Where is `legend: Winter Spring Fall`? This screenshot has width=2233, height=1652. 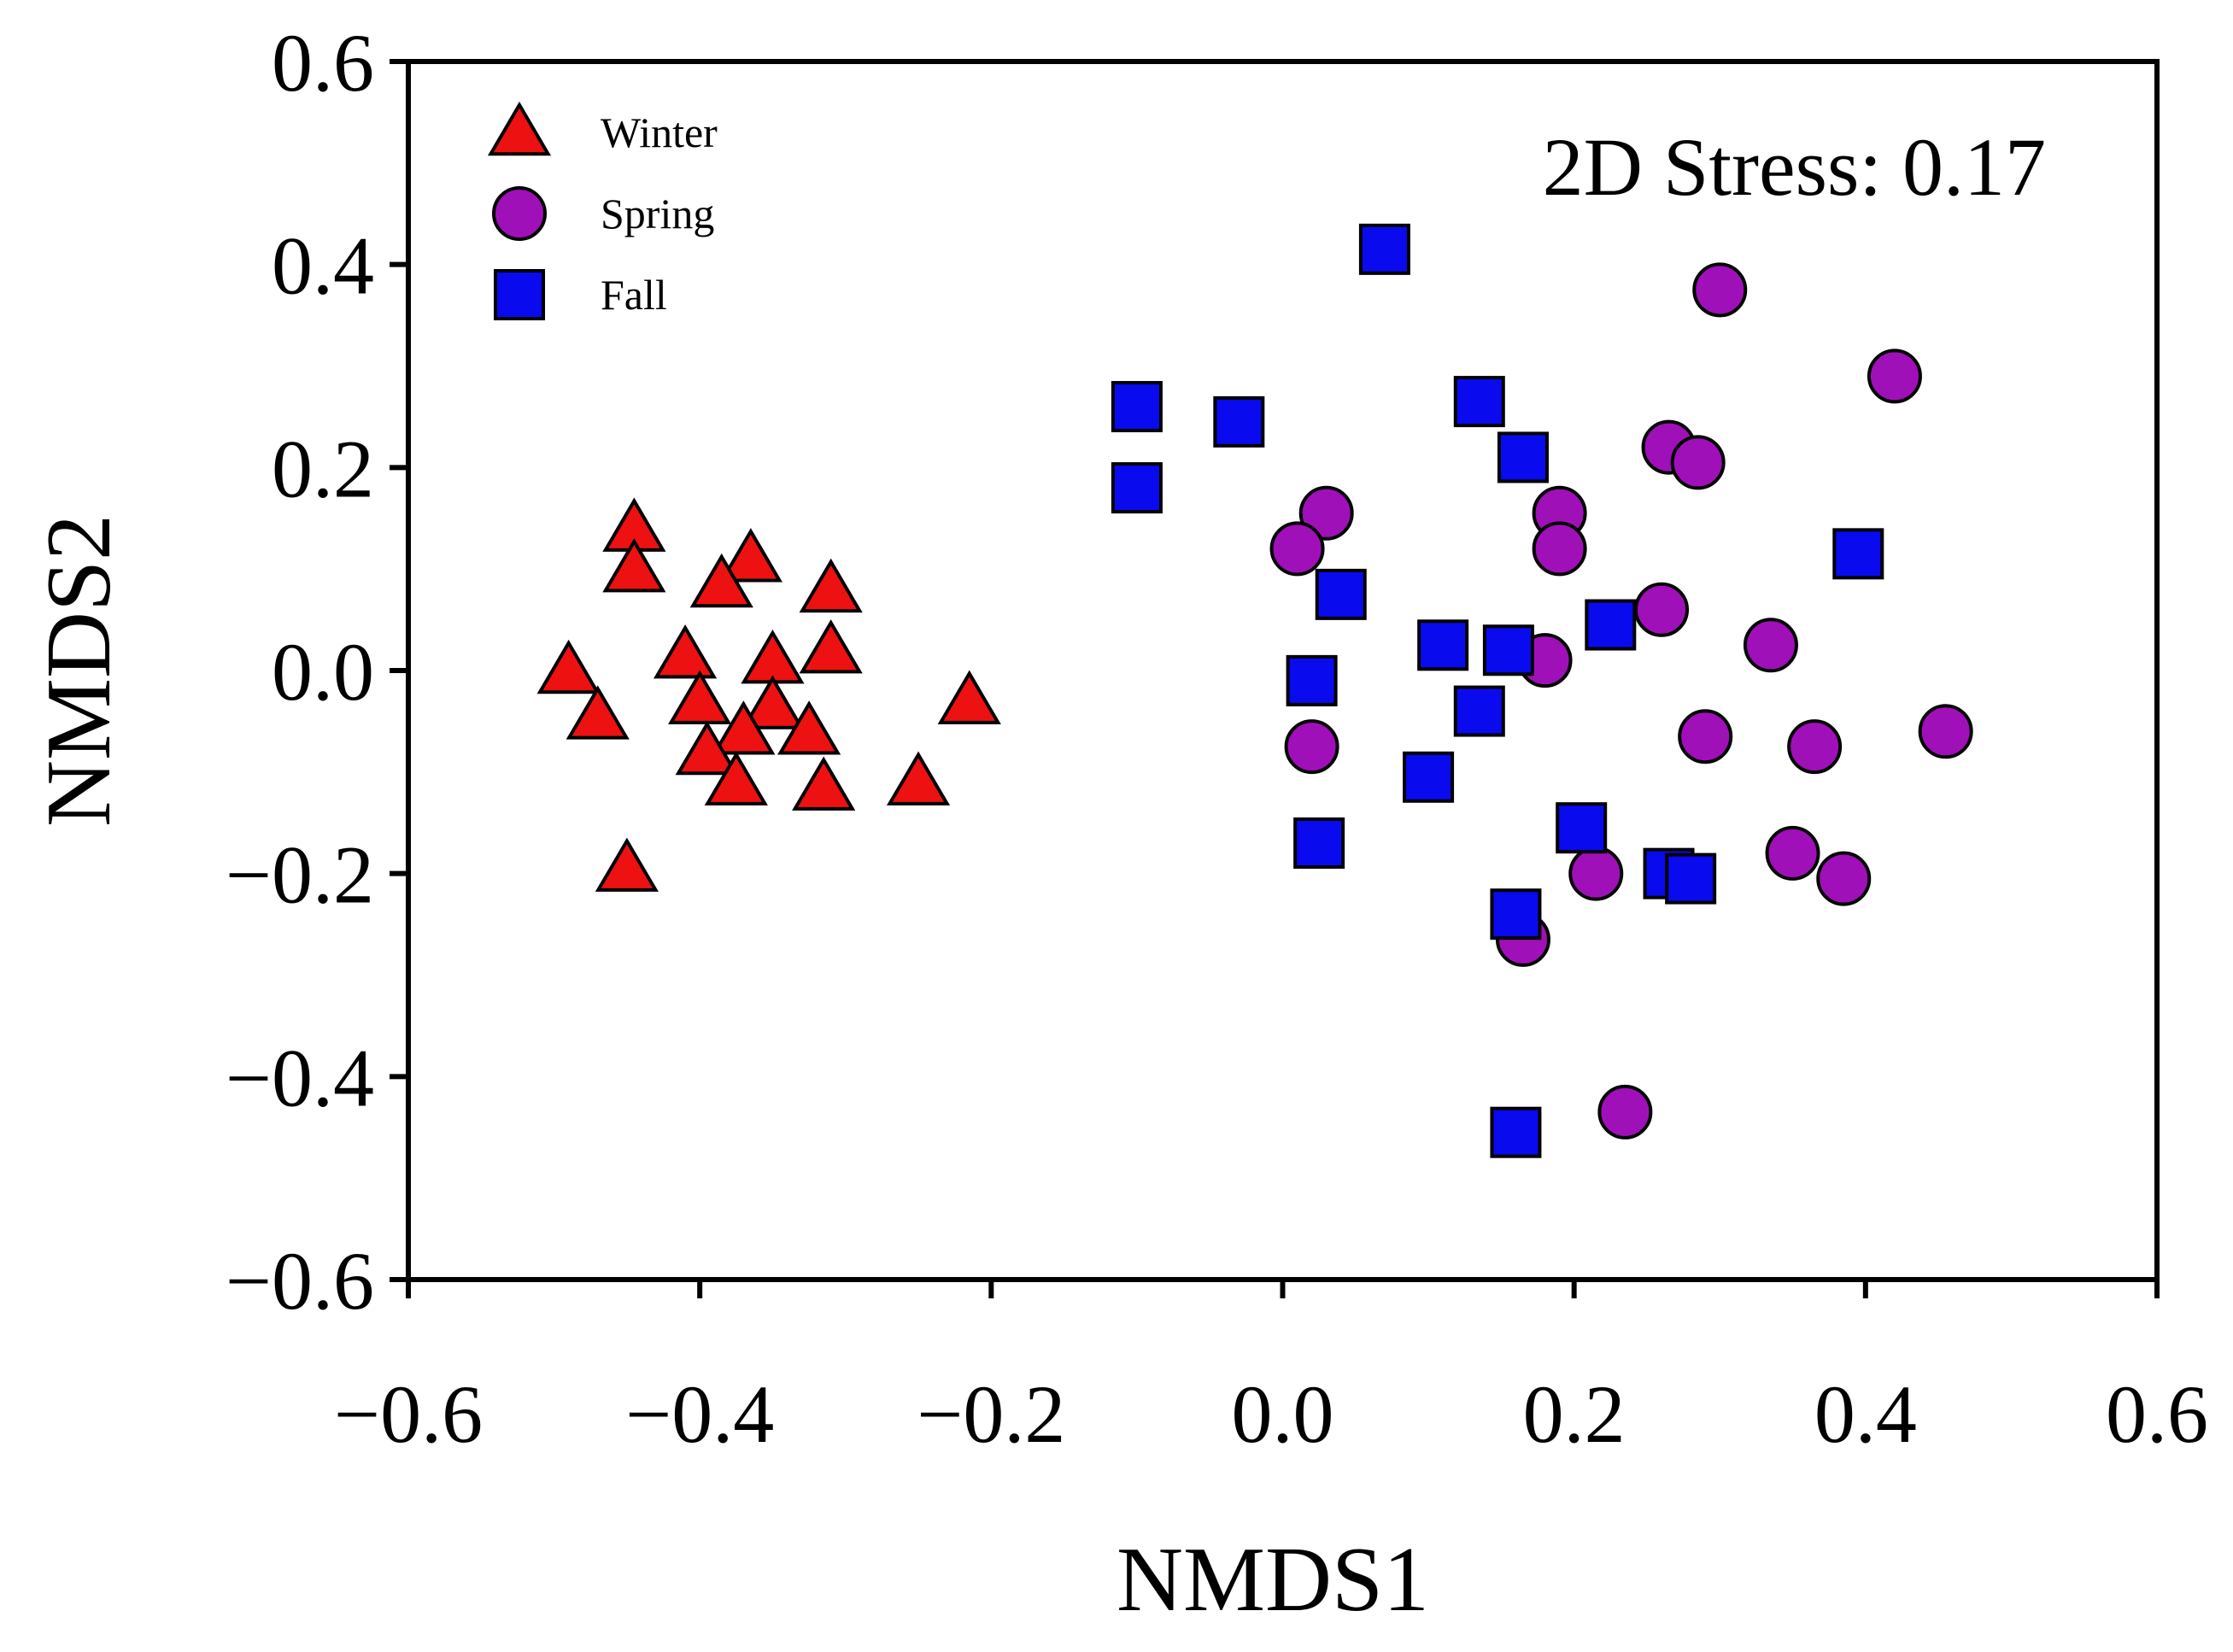
legend: Winter Spring Fall is located at coordinates (602, 210).